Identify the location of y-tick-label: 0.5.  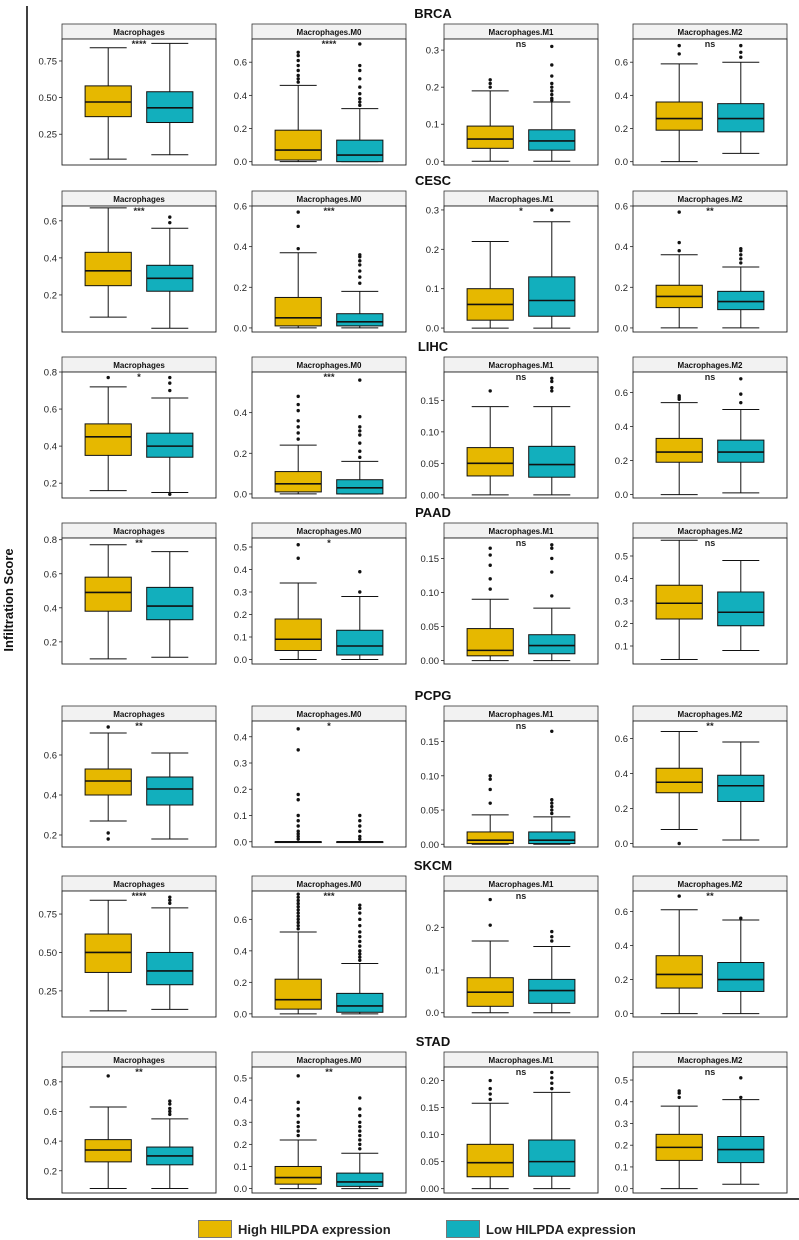
(621, 1081).